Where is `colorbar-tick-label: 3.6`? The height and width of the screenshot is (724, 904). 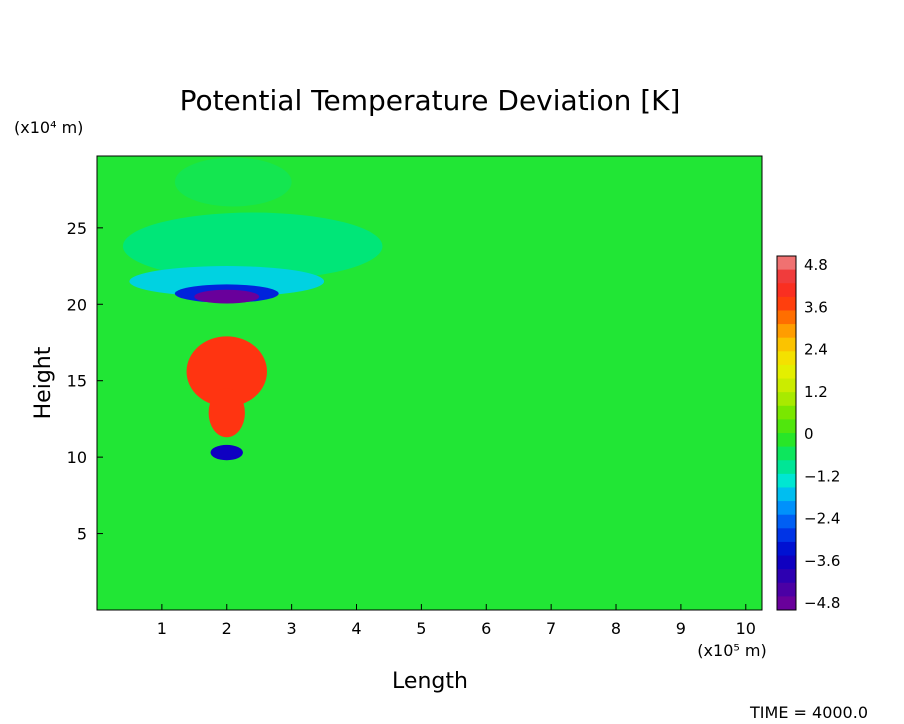 colorbar-tick-label: 3.6 is located at coordinates (816, 307).